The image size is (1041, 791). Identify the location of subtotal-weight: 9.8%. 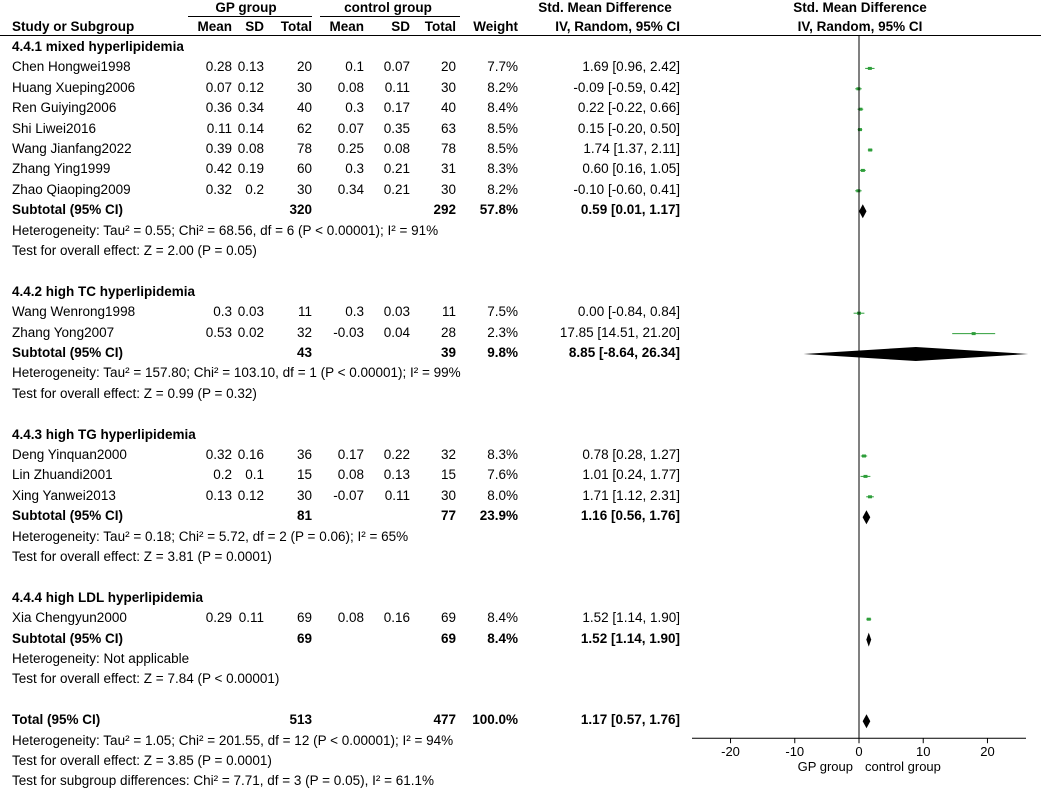
(502, 352).